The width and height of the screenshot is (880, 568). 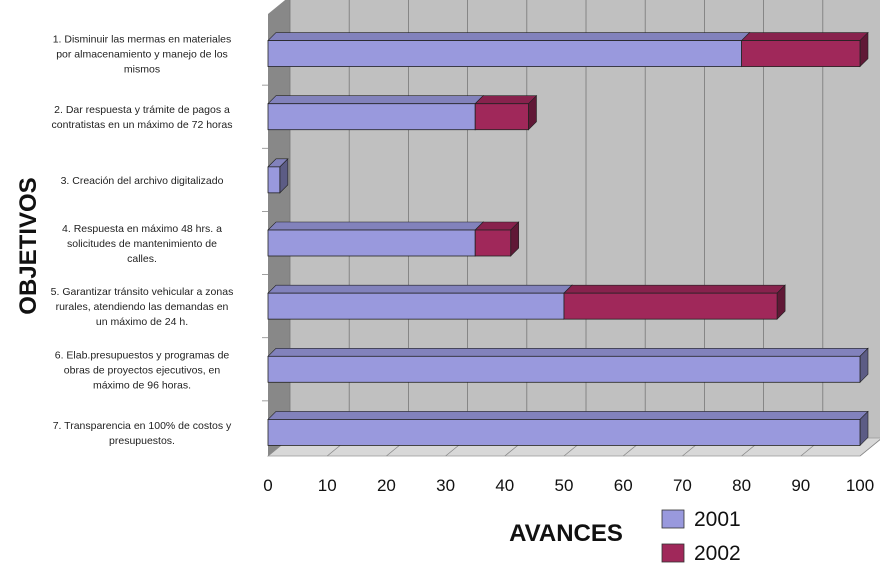 I want to click on category-label: 3. Creación del archivo digitalizado, so click(x=142, y=181).